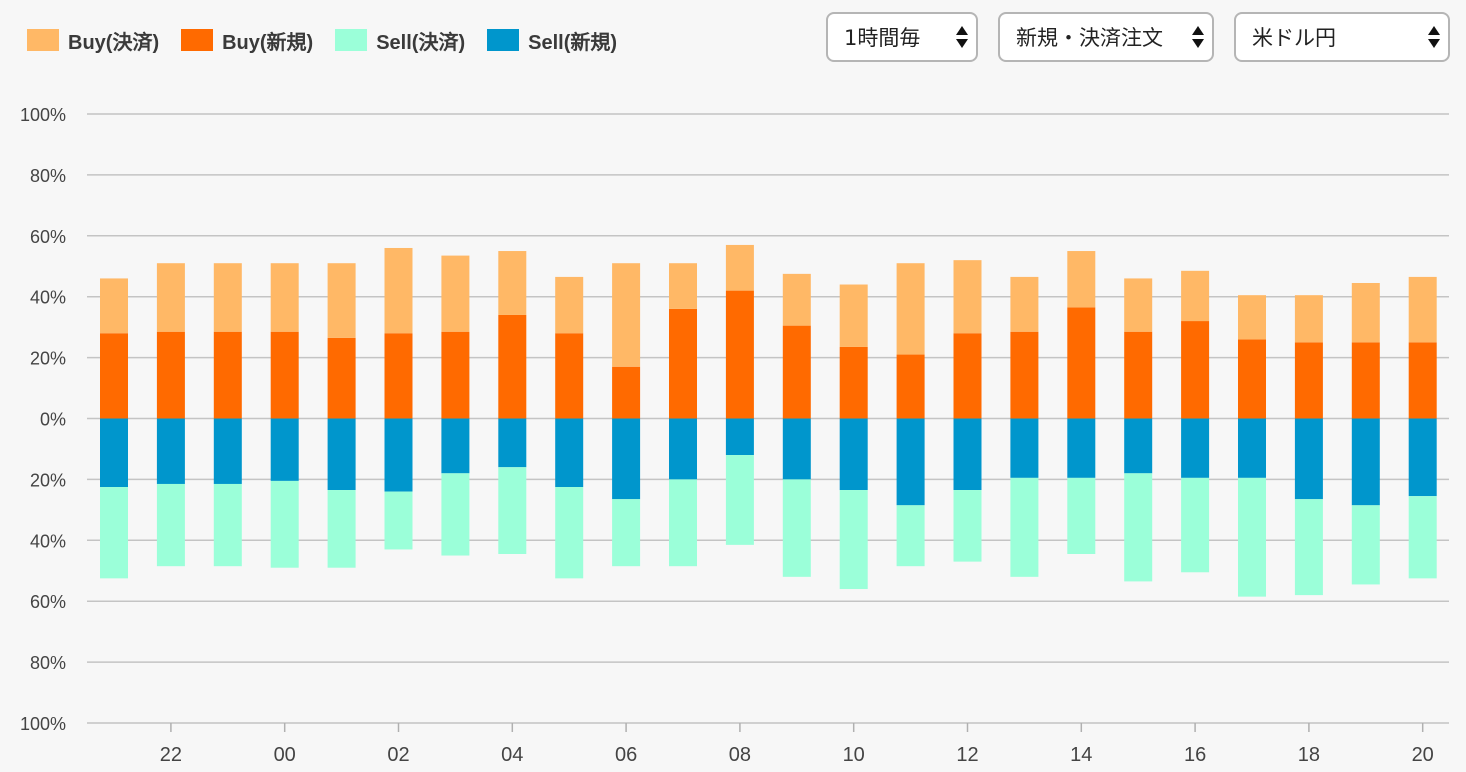 The image size is (1466, 772). What do you see at coordinates (48, 602) in the screenshot?
I see `y-tick-label: 60%` at bounding box center [48, 602].